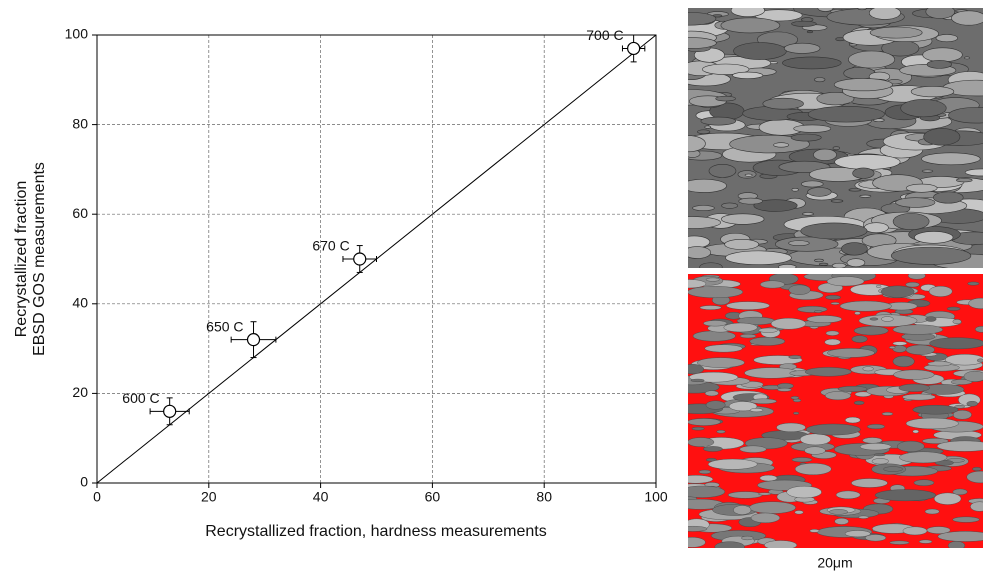  Describe the element at coordinates (80, 392) in the screenshot. I see `y-tick-label: 20` at that location.